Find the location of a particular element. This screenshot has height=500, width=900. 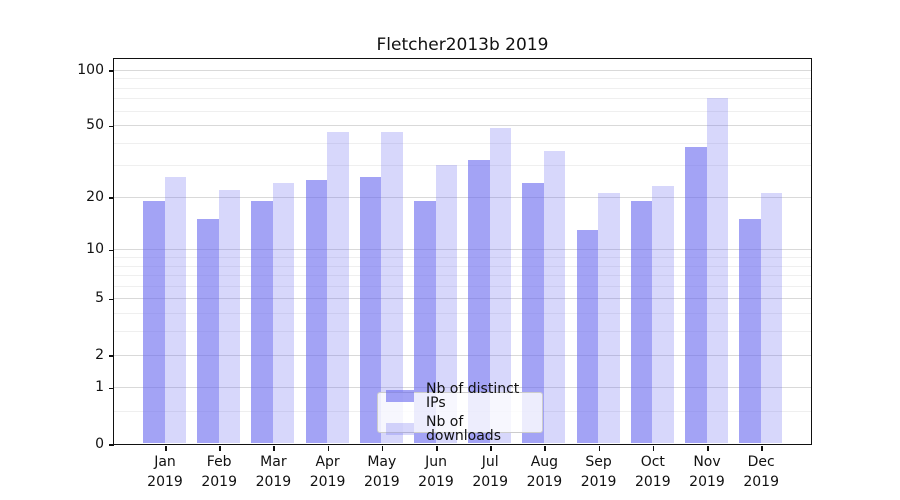

y-tick-label-10: 10 is located at coordinates (95, 249).